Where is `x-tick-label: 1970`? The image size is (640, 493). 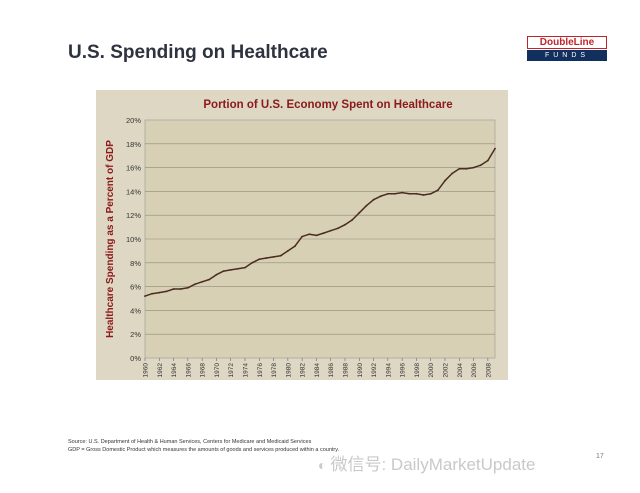 x-tick-label: 1970 is located at coordinates (217, 370).